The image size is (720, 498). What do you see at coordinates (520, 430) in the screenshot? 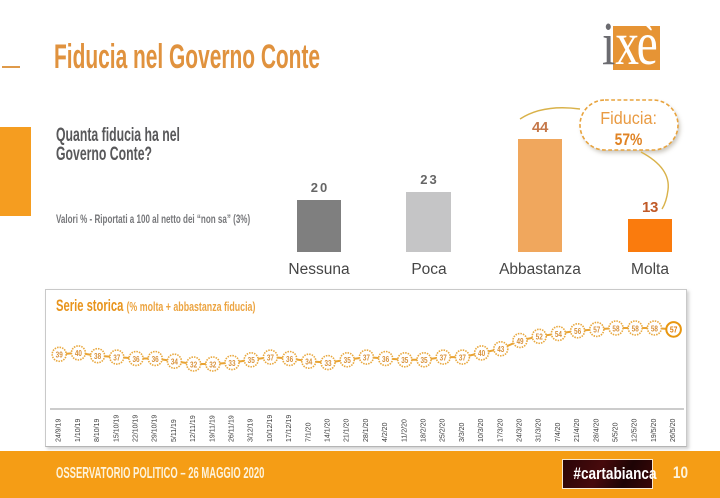
I see `svg-text: 24/3/20` at bounding box center [520, 430].